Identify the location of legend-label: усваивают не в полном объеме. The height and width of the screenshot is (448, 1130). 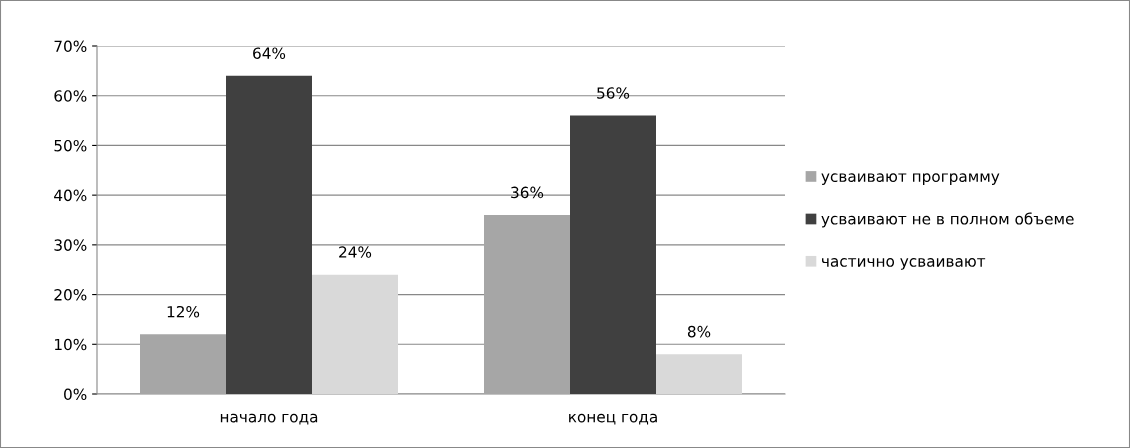
(947, 220).